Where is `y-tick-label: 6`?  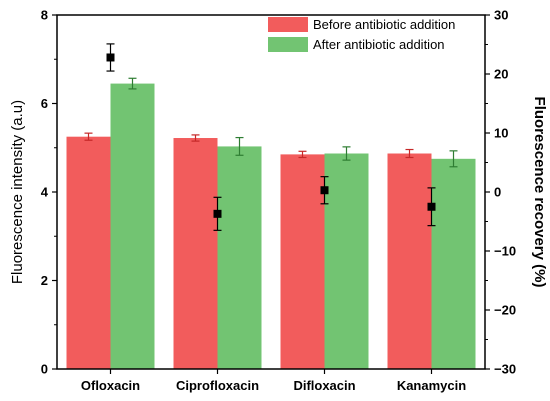
y-tick-label: 6 is located at coordinates (44, 103).